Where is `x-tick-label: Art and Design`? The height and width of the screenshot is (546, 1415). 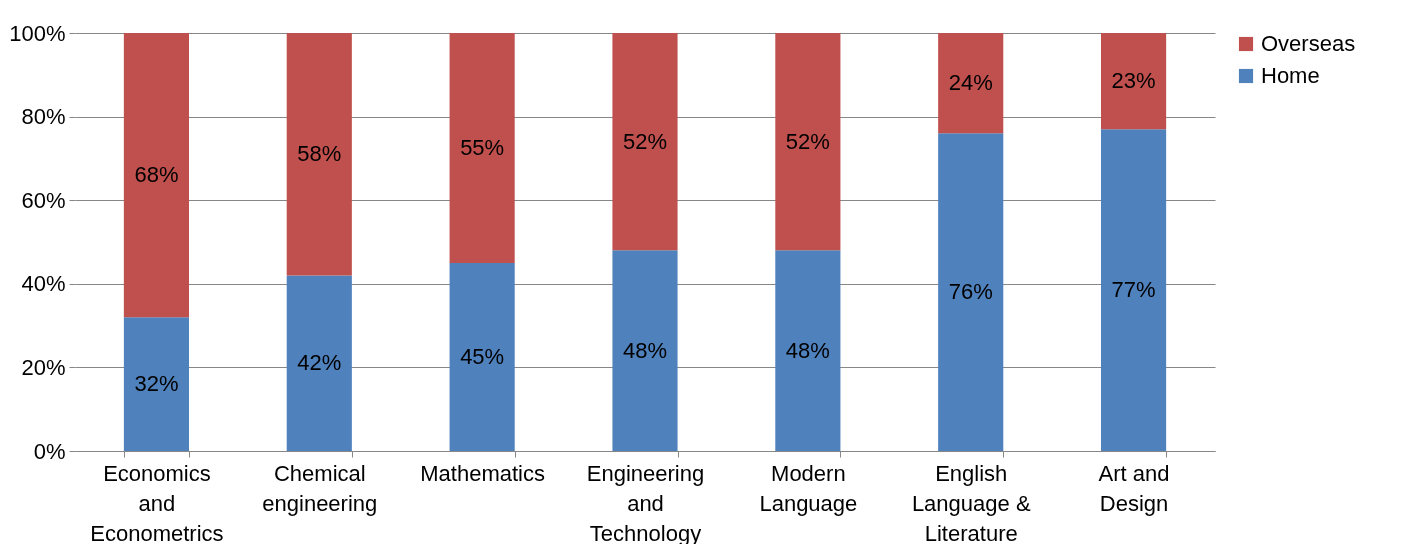 x-tick-label: Art and Design is located at coordinates (1134, 488).